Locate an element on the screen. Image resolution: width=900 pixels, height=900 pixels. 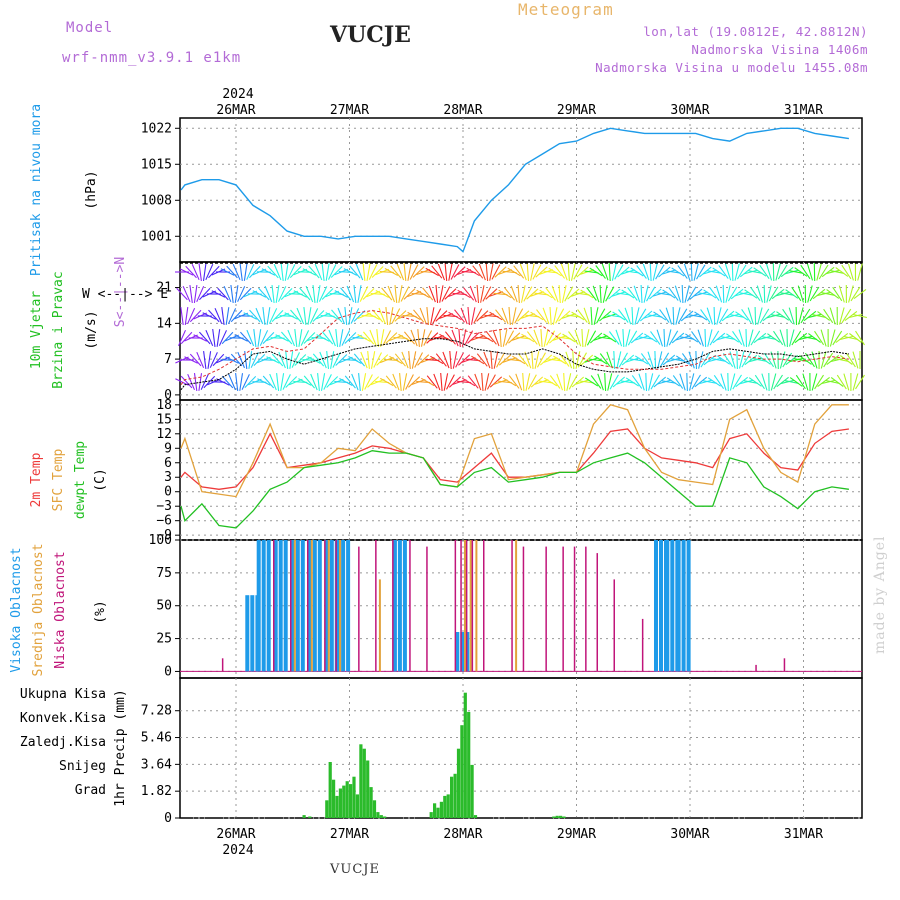
y-tick-label: 9 is located at coordinates (168, 448).